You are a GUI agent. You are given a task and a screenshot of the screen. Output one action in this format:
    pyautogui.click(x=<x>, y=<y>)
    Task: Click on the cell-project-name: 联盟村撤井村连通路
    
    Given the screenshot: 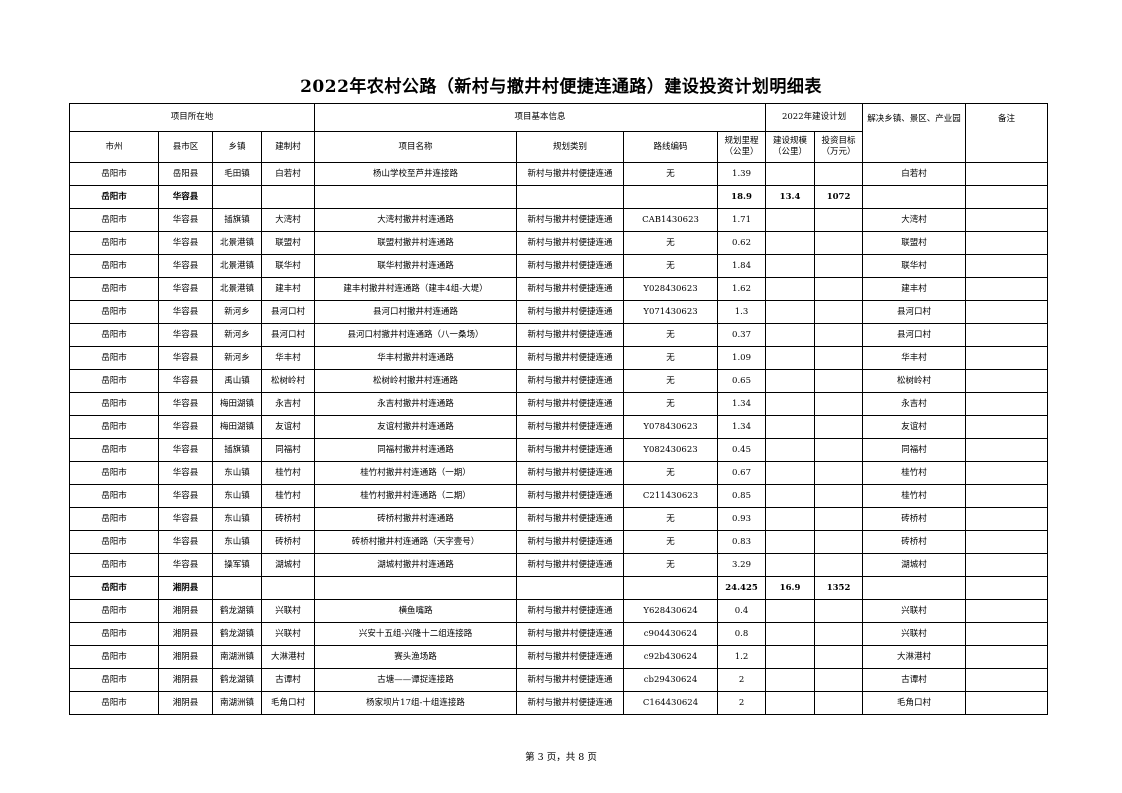 What is the action you would take?
    pyautogui.click(x=416, y=243)
    